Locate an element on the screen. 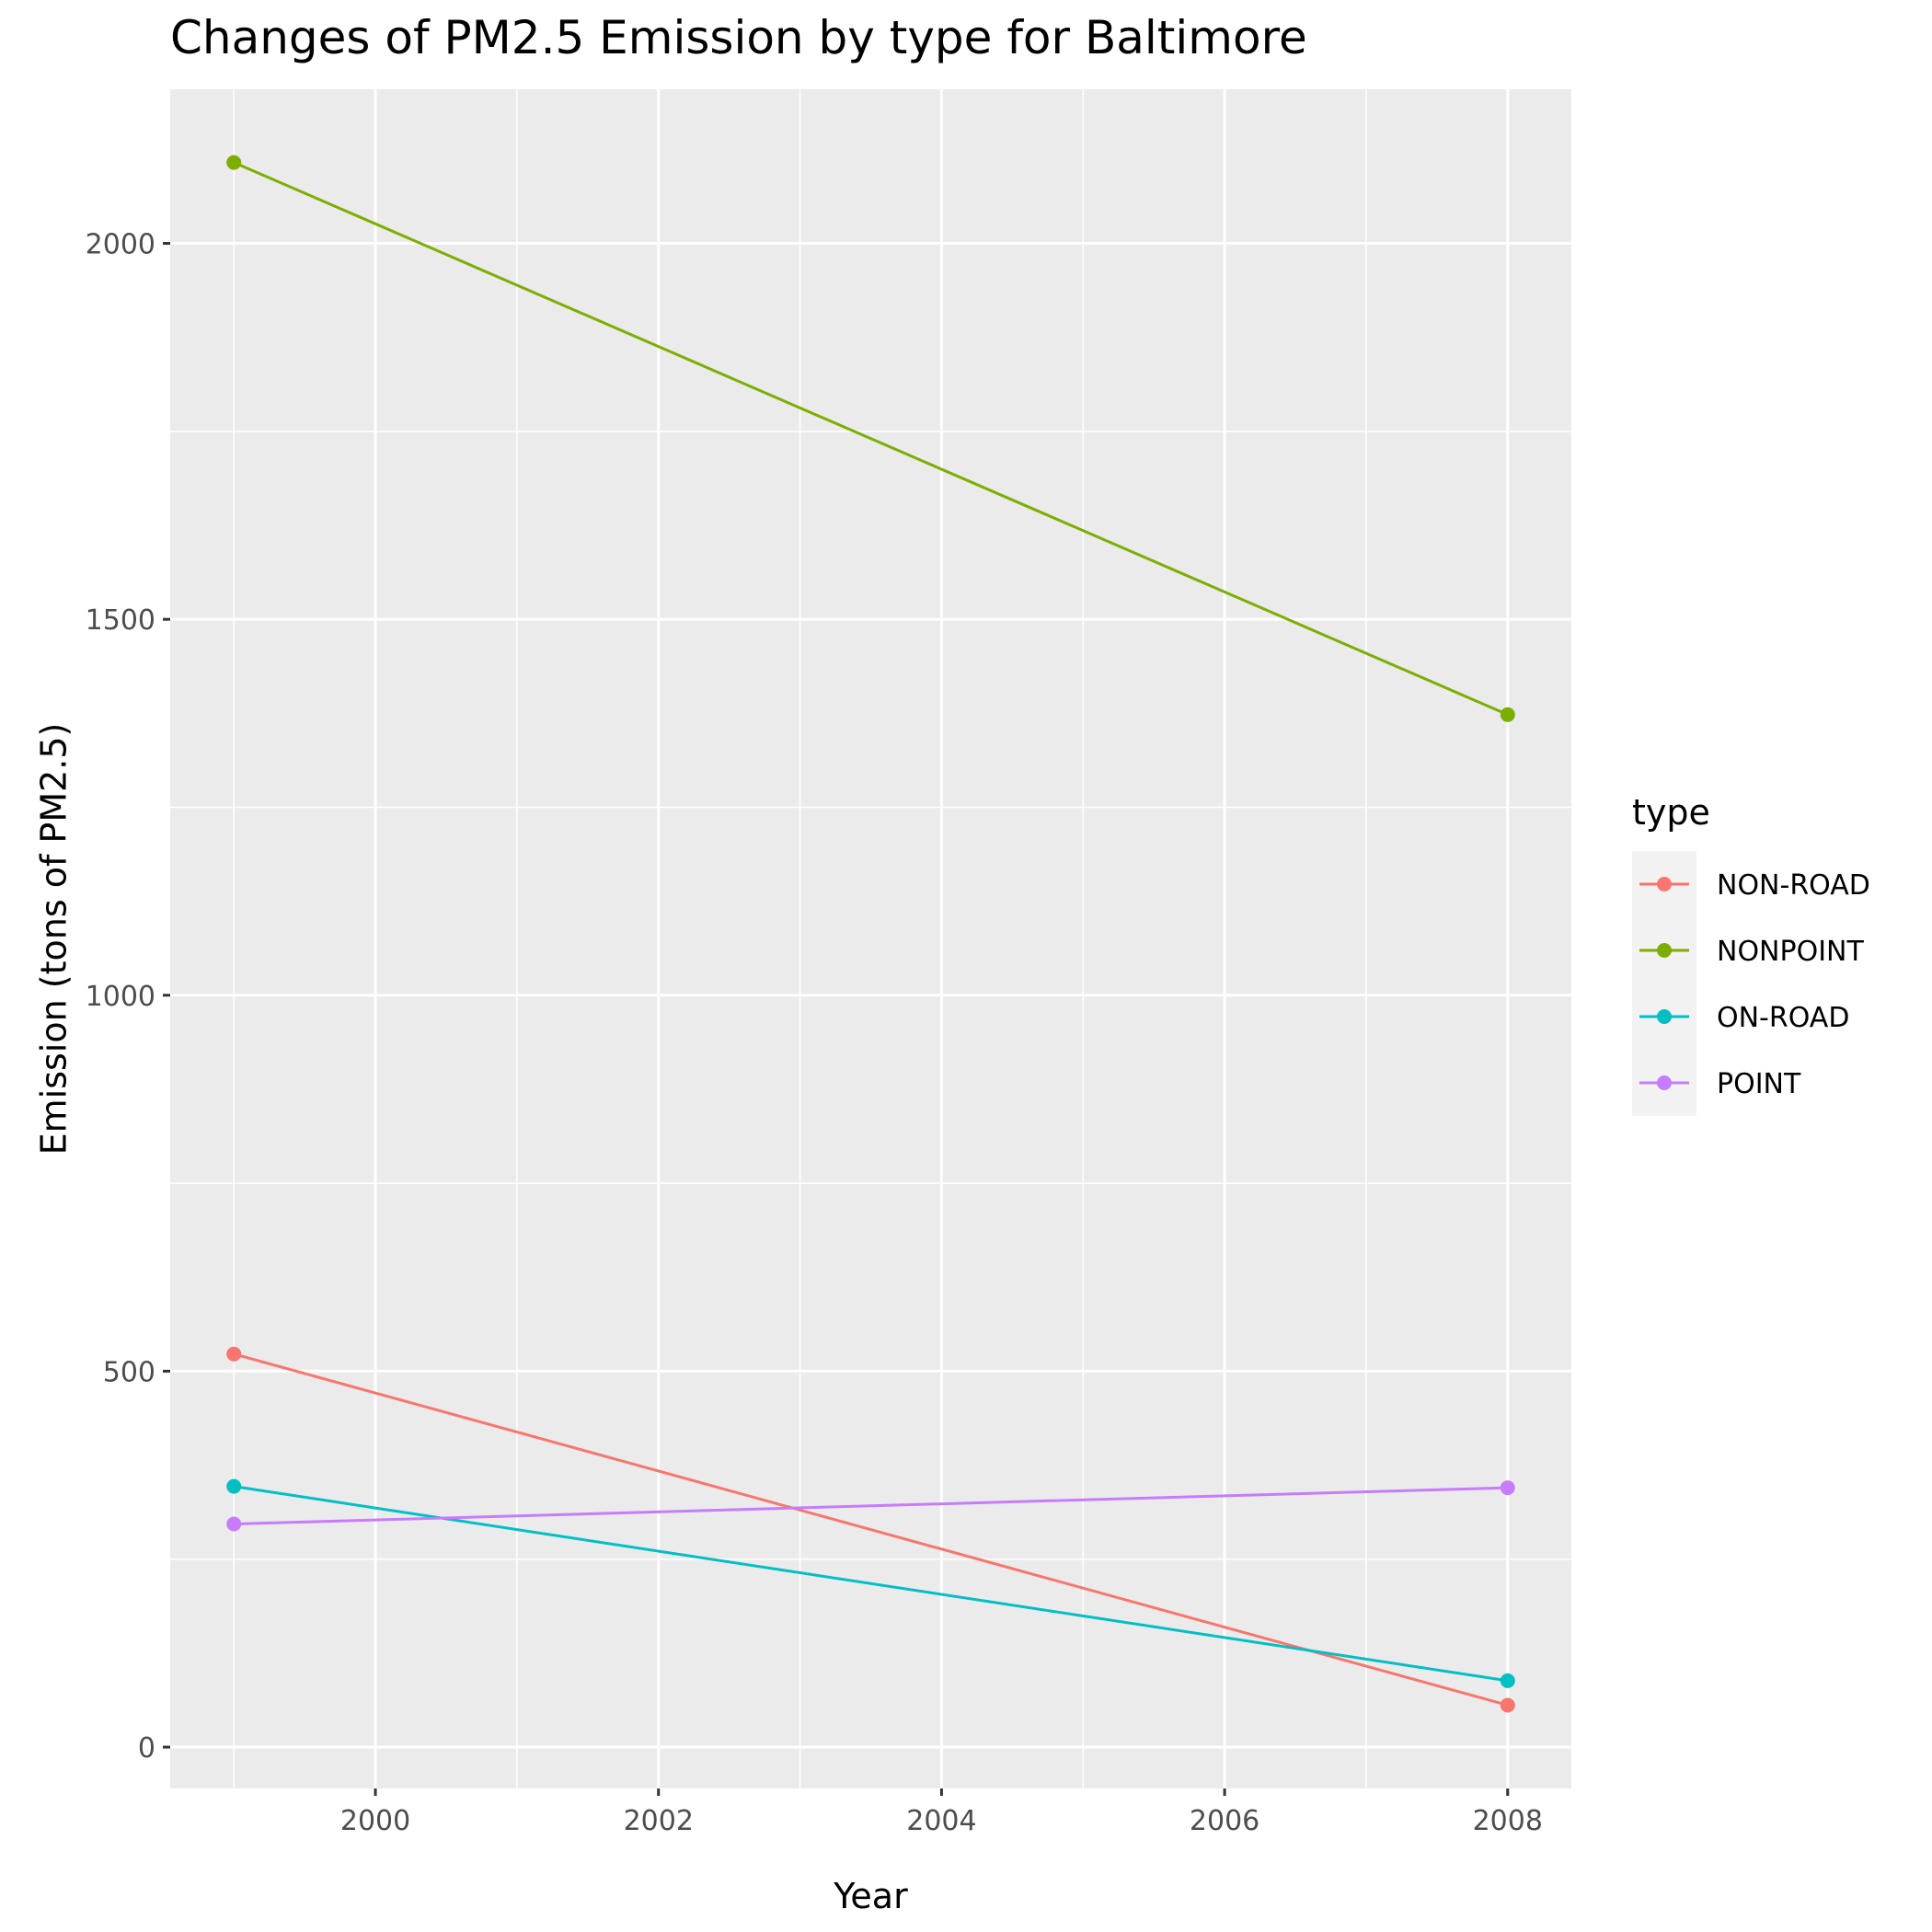 Image resolution: width=1932 pixels, height=1932 pixels. x-tick-labels: 2000 2002 2004 2006 2008 is located at coordinates (941, 1821).